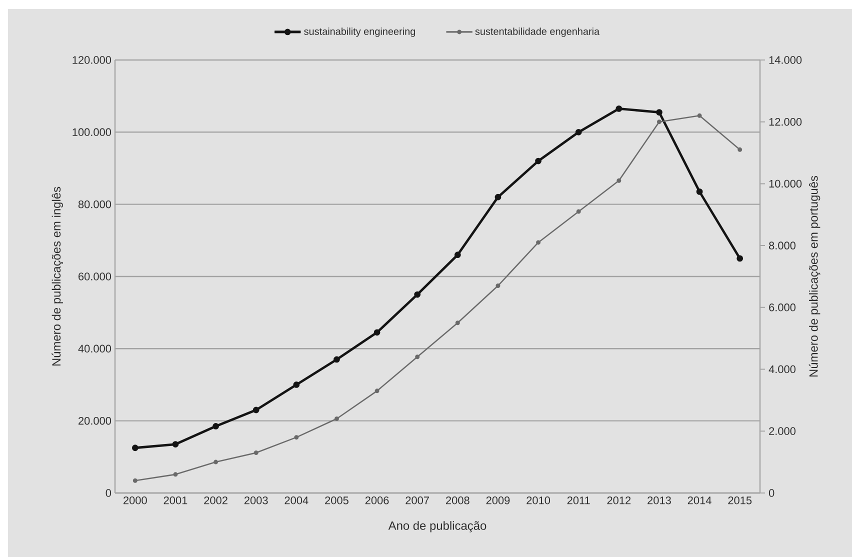 This screenshot has width=852, height=557. Describe the element at coordinates (619, 500) in the screenshot. I see `x-tick-label: 2012` at that location.